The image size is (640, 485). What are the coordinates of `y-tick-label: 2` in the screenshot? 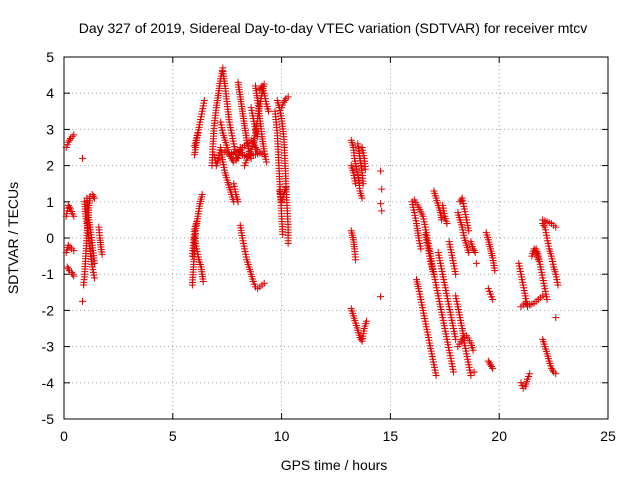 It's located at (50, 166).